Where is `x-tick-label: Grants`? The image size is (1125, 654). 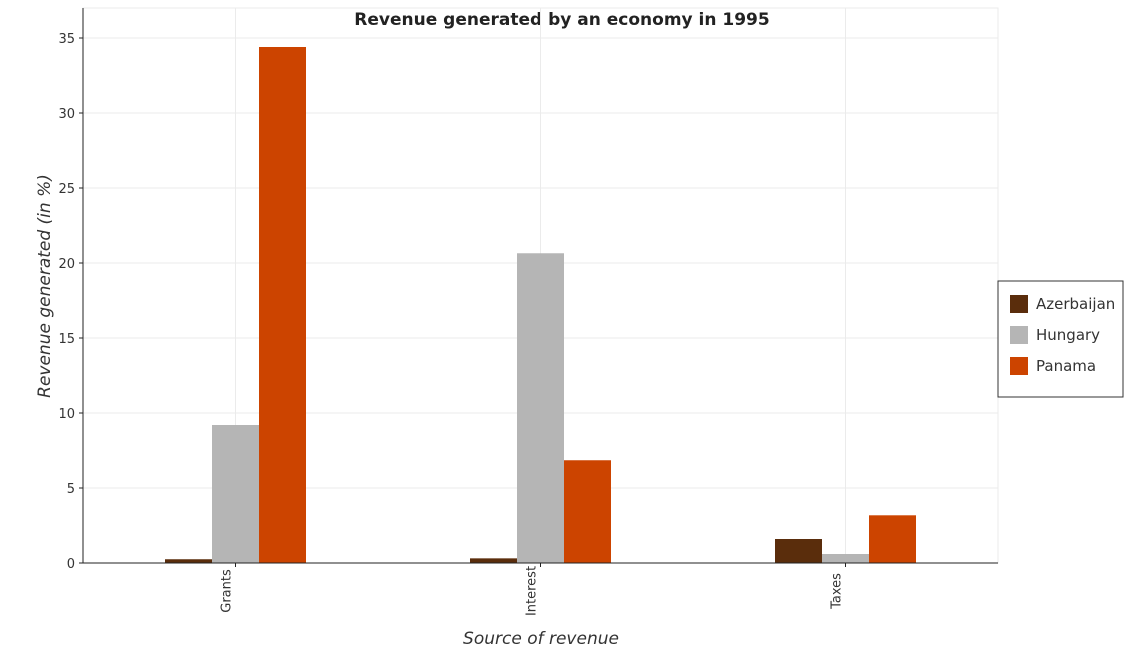
x-tick-label: Grants is located at coordinates (227, 591).